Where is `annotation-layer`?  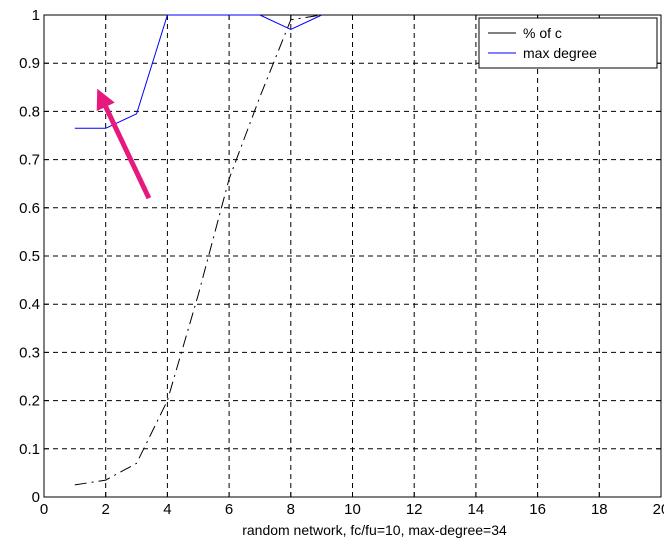 annotation-layer is located at coordinates (124, 144).